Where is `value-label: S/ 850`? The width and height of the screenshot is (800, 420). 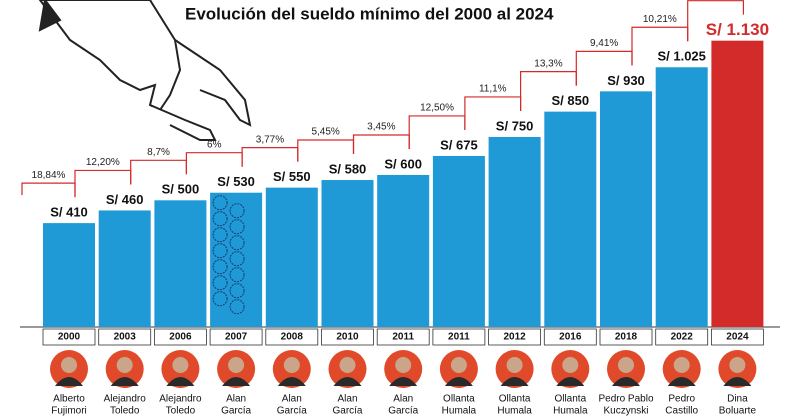 value-label: S/ 850 is located at coordinates (571, 100).